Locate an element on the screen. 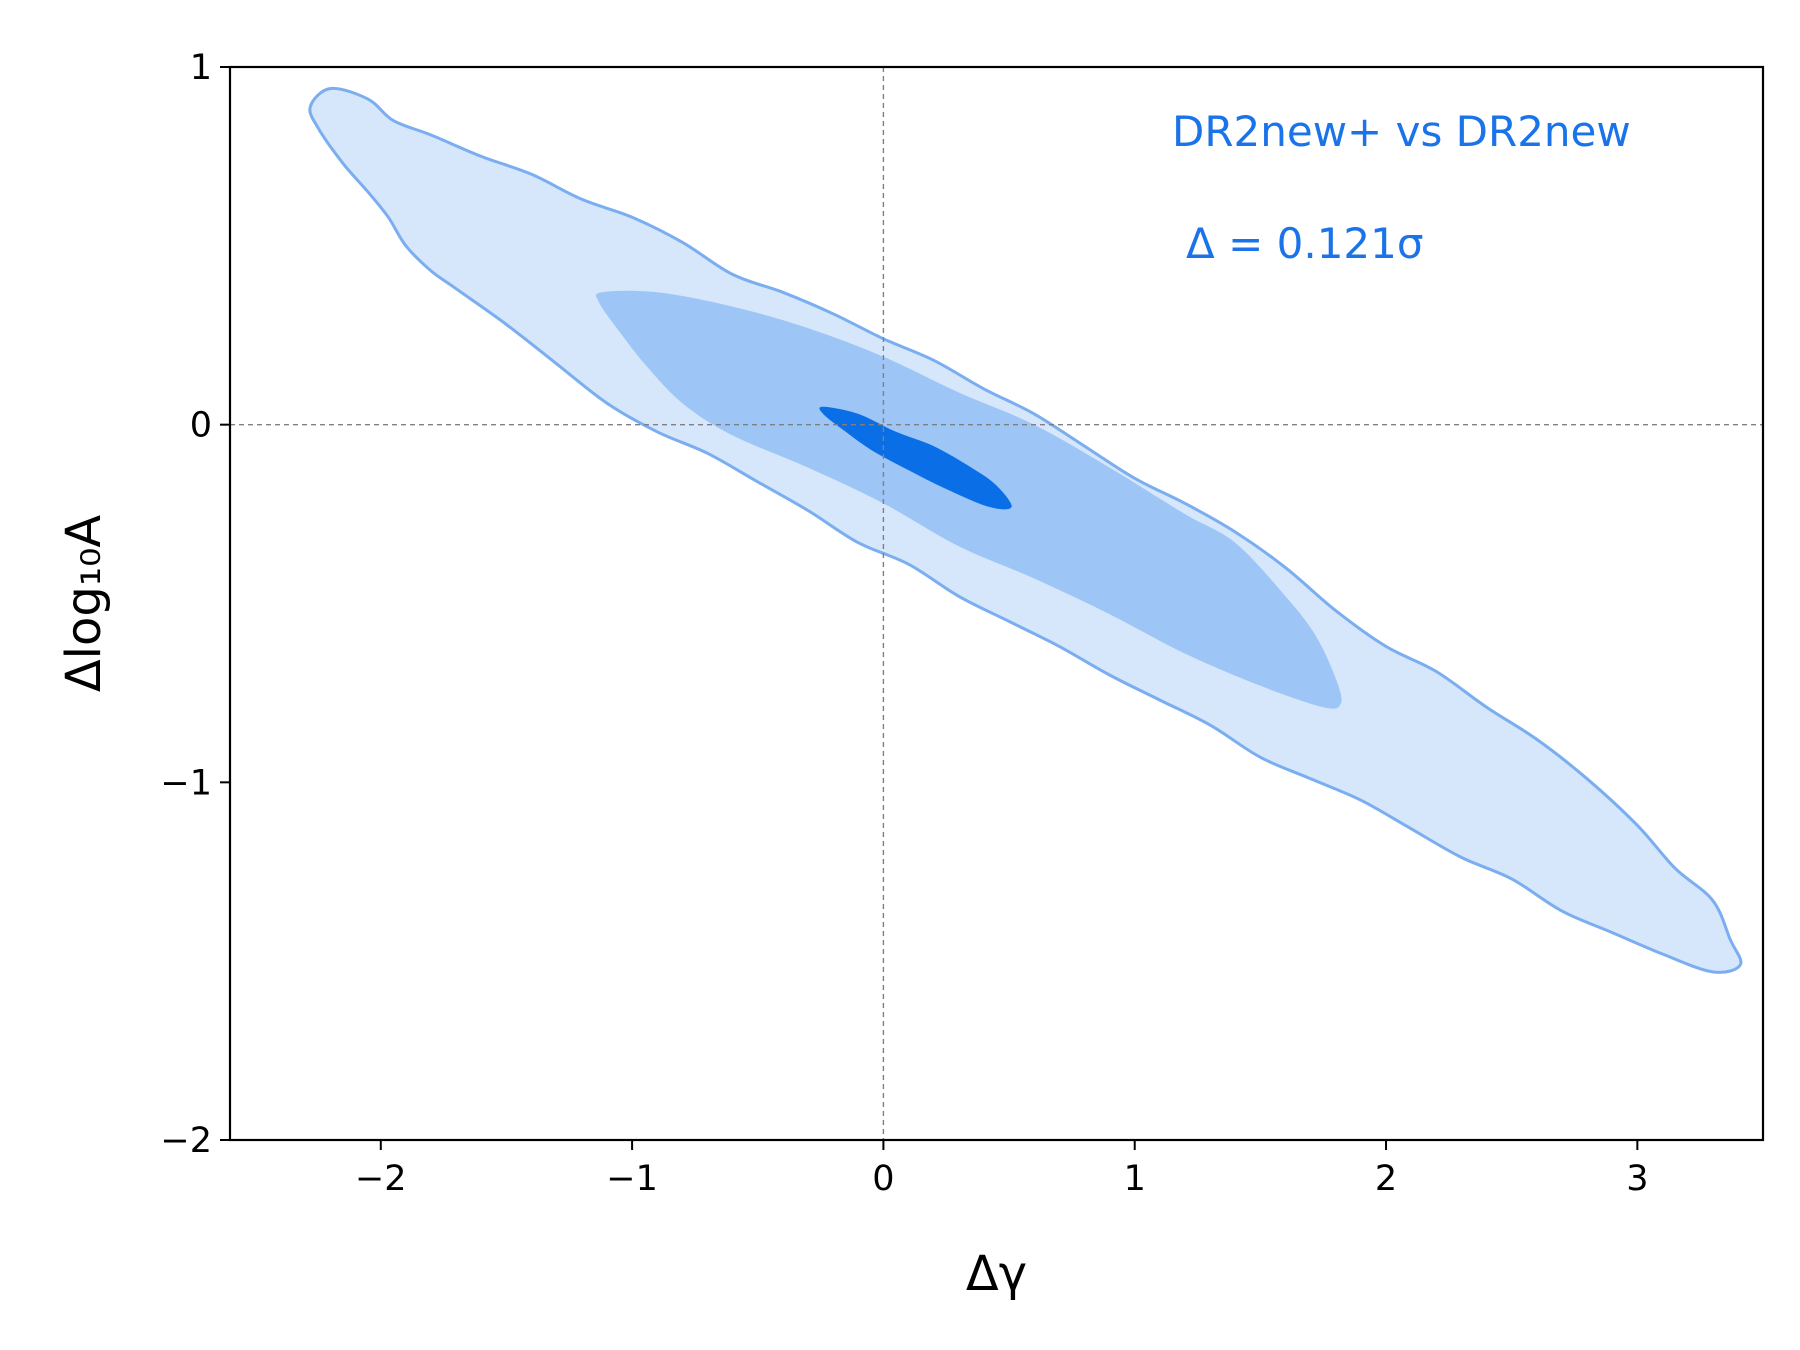 Image resolution: width=1800 pixels, height=1350 pixels. comparison-label: DR2new+ vs DR2new is located at coordinates (1401, 131).